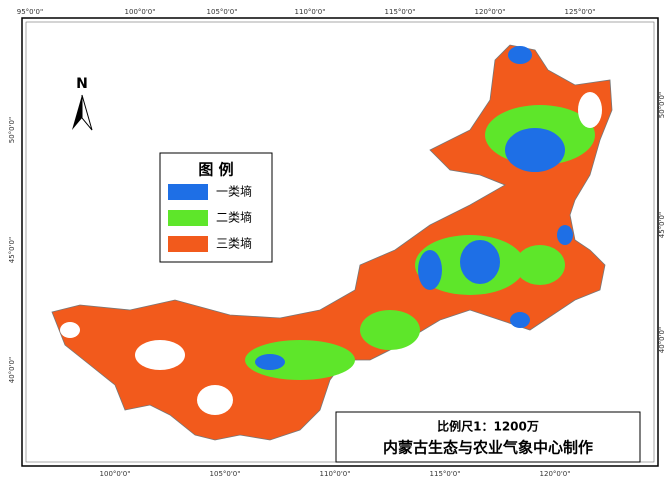 This screenshot has width=669, height=486. Describe the element at coordinates (580, 12) in the screenshot. I see `top-coord-label: 125°0'0"` at that location.